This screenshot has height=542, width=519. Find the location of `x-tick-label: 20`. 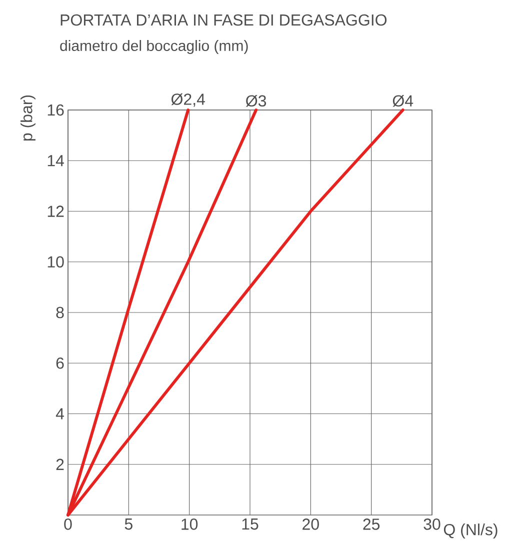

x-tick-label: 20 is located at coordinates (310, 524).